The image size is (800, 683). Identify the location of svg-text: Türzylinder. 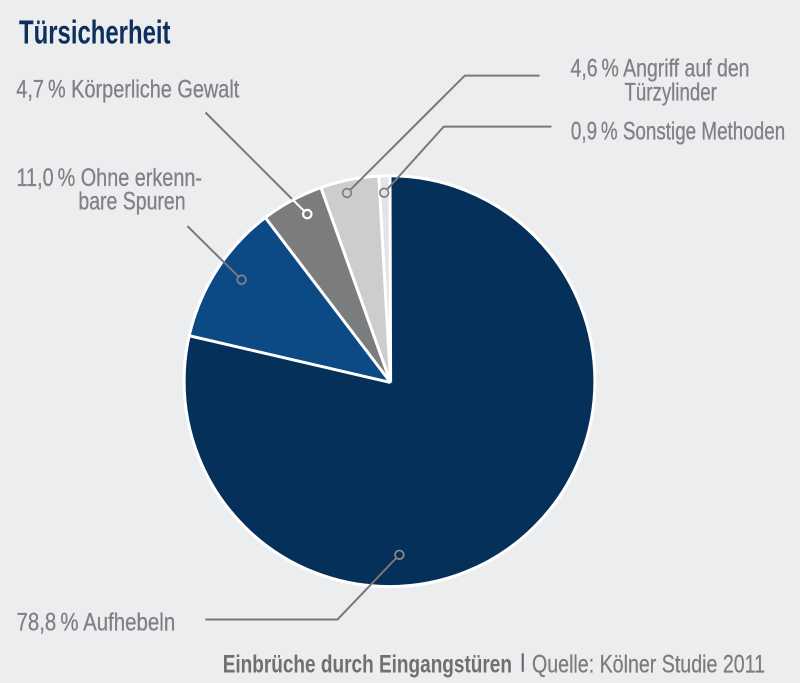
(671, 93).